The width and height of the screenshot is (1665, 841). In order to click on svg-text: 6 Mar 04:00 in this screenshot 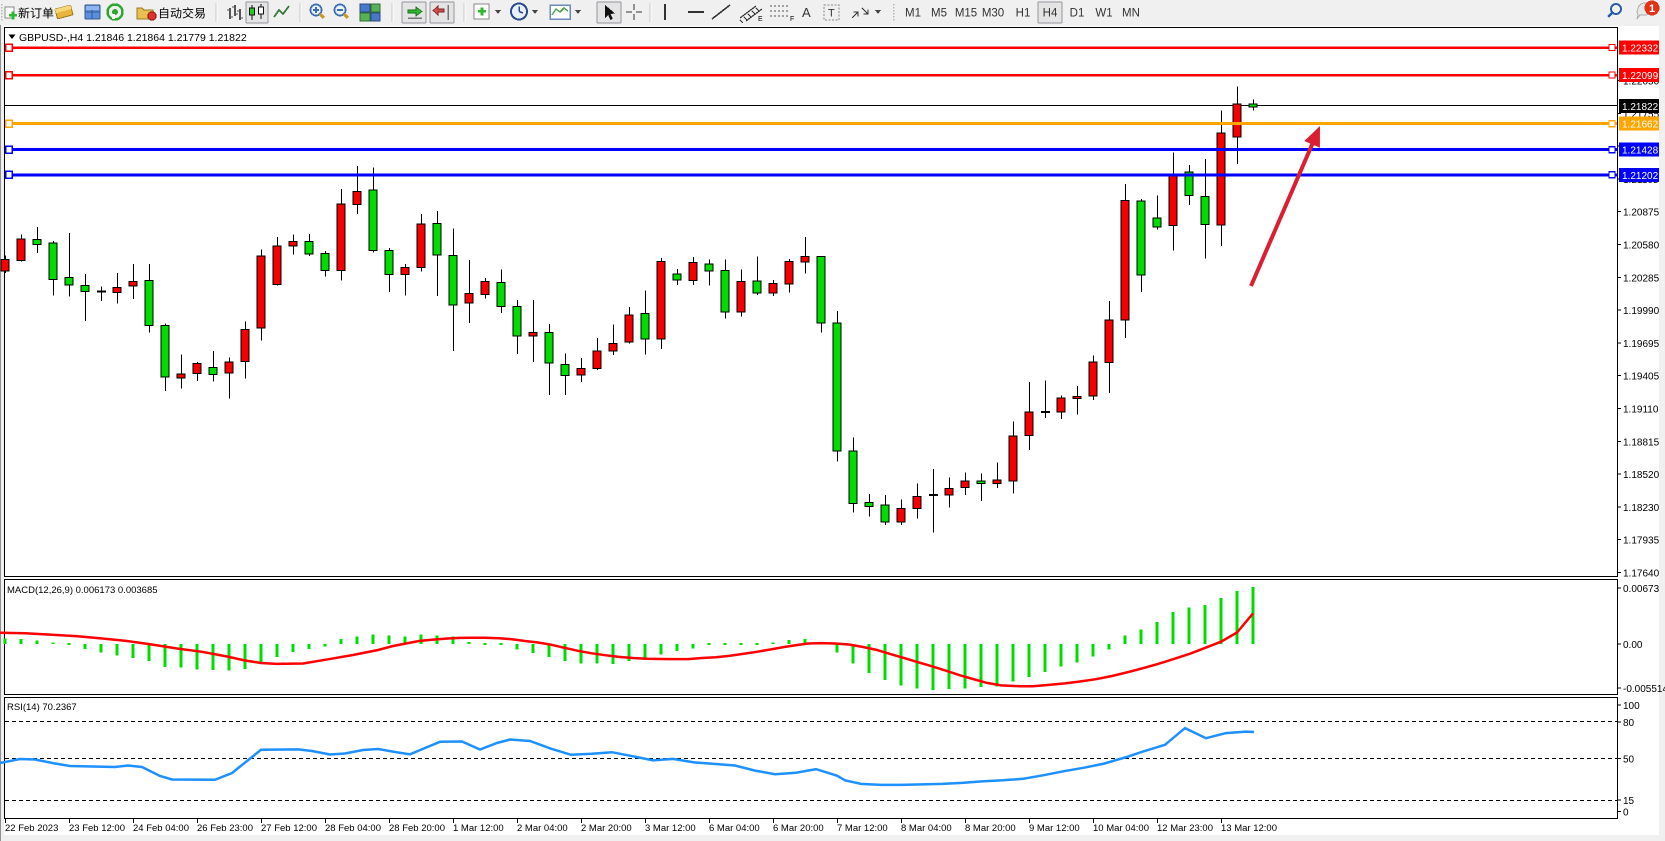, I will do `click(734, 828)`.